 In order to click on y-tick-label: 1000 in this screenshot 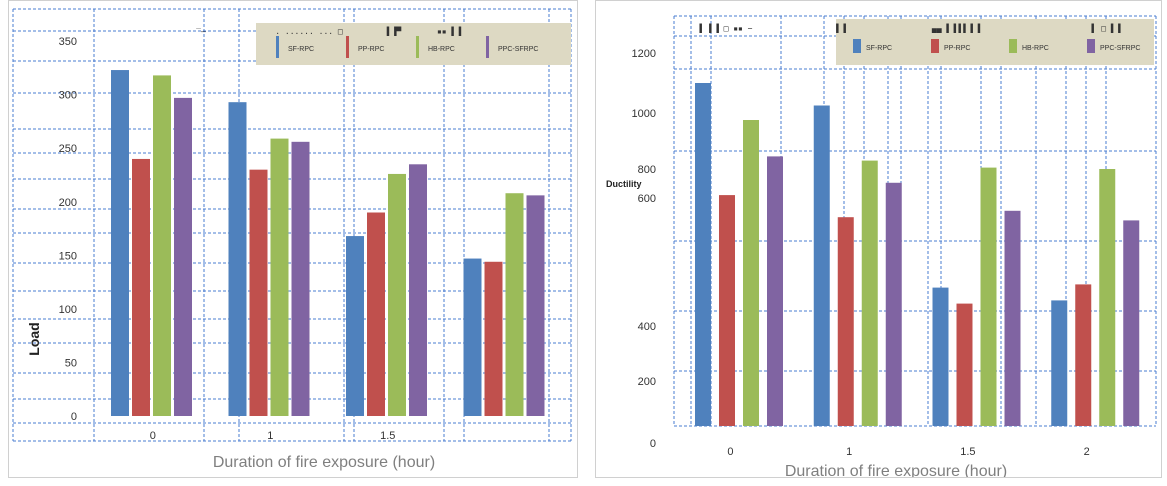, I will do `click(644, 114)`.